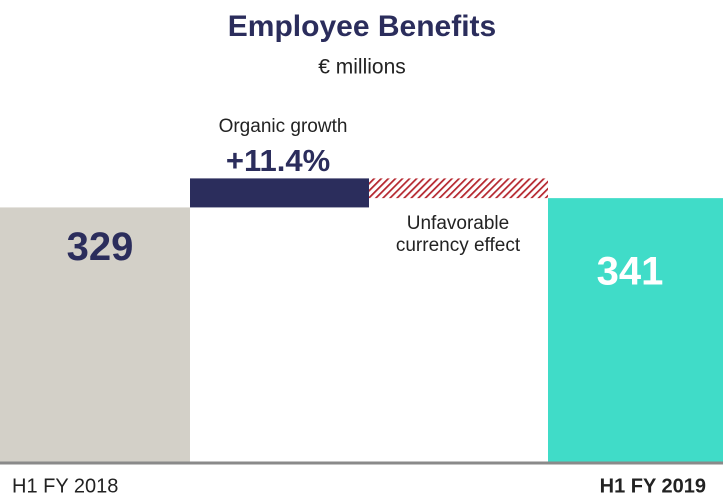 The width and height of the screenshot is (723, 497). I want to click on annotation: Organic growth, so click(283, 126).